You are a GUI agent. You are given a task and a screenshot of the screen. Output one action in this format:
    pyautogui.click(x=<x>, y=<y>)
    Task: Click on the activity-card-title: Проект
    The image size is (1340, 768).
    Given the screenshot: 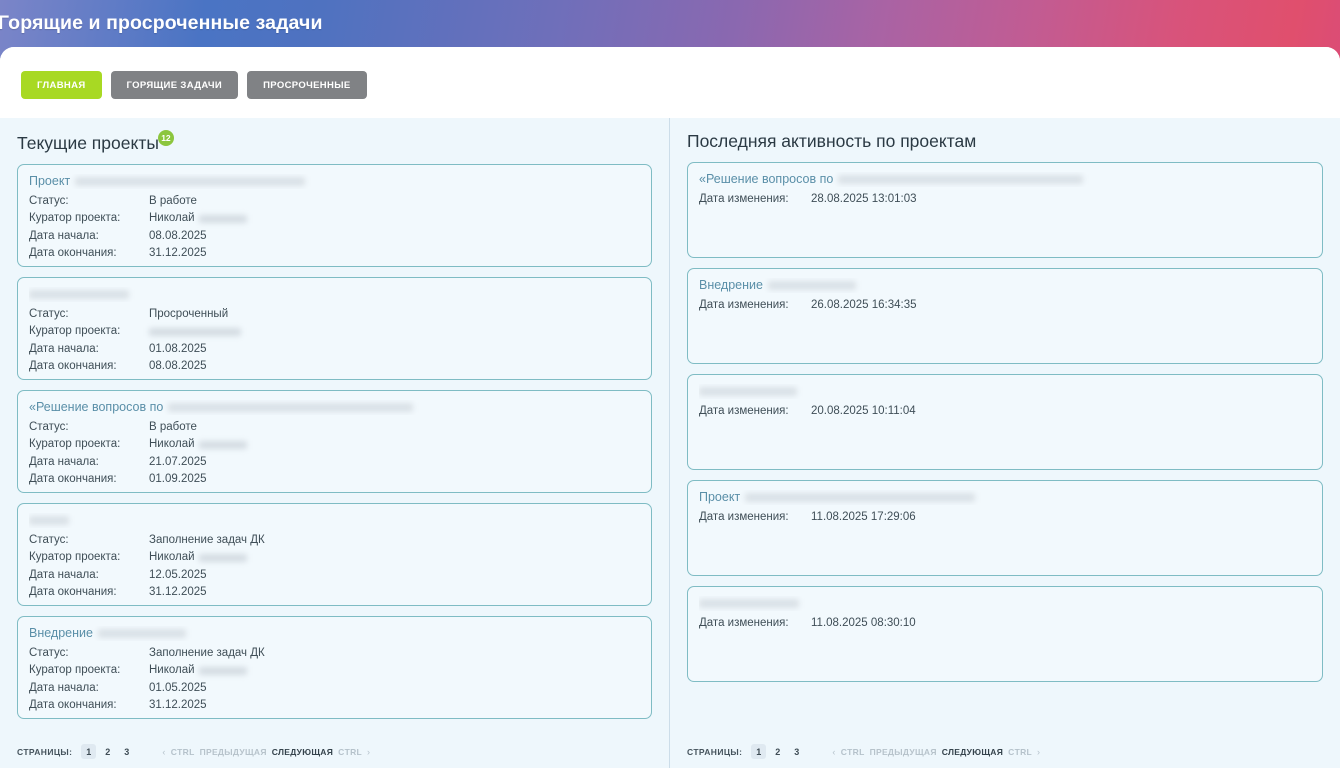 What is the action you would take?
    pyautogui.click(x=1005, y=497)
    